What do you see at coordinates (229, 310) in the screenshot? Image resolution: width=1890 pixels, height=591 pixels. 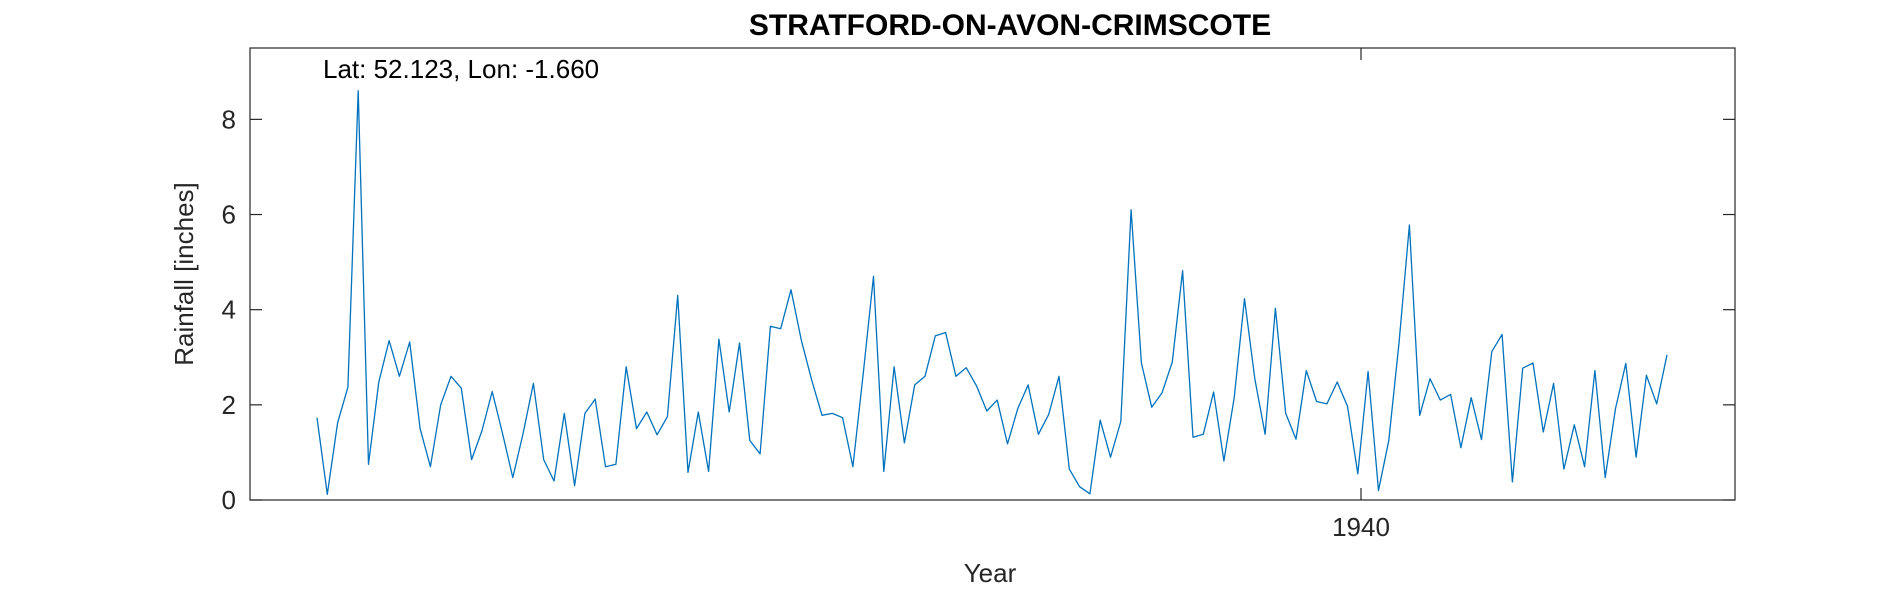 I see `y-tick-label: 4` at bounding box center [229, 310].